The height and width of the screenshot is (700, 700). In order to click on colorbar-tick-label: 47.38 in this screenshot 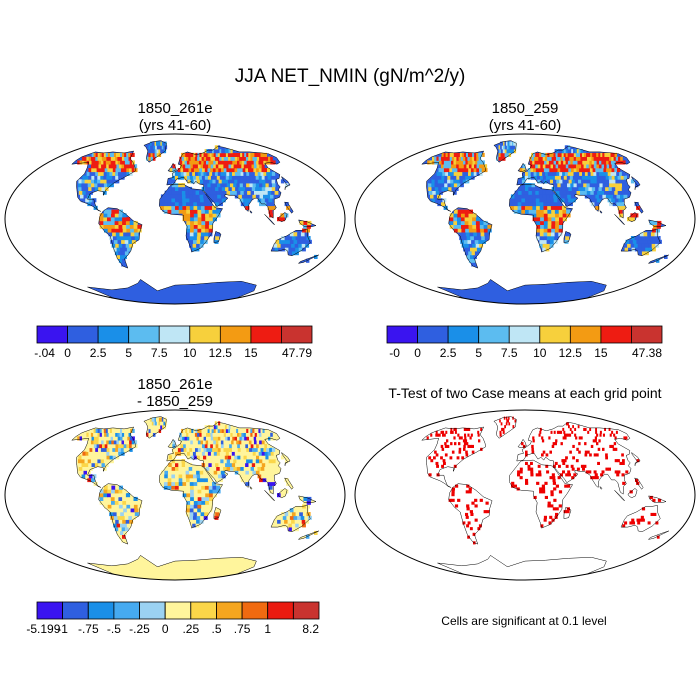, I will do `click(647, 353)`.